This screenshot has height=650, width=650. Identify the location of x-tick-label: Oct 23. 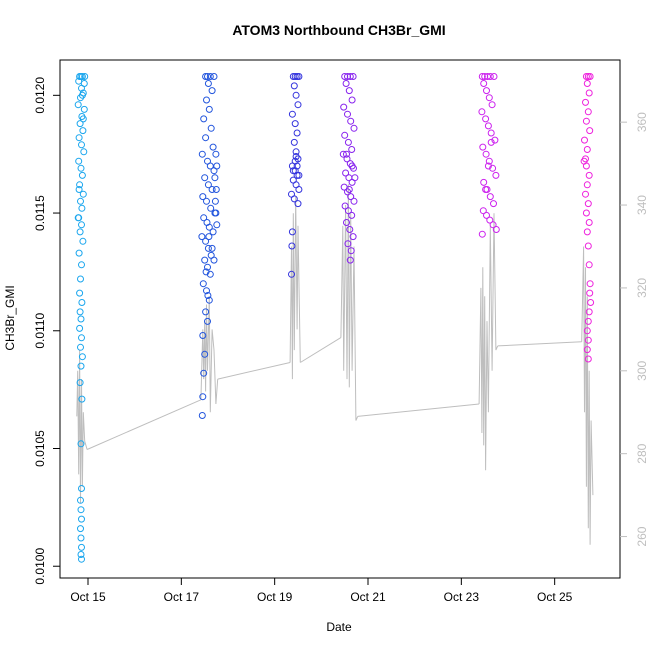
(462, 597).